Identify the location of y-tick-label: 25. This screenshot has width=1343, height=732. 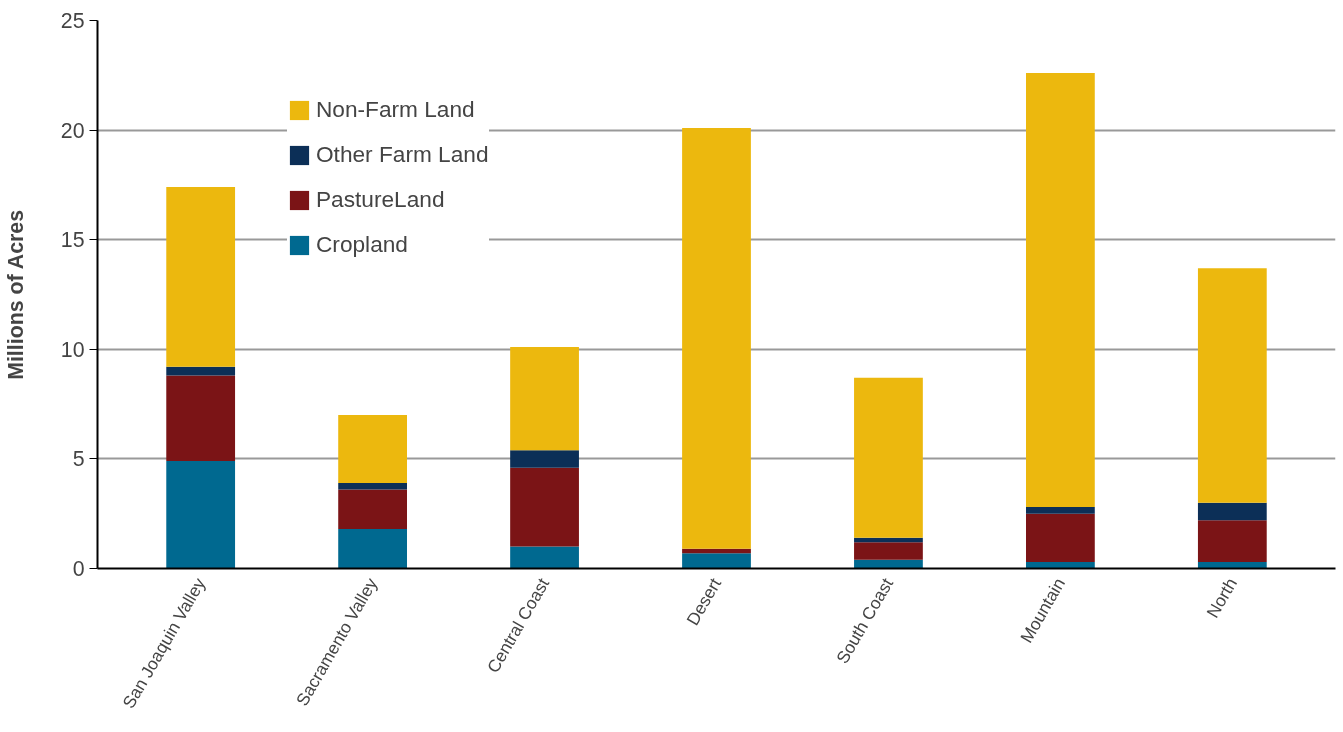
(72, 21).